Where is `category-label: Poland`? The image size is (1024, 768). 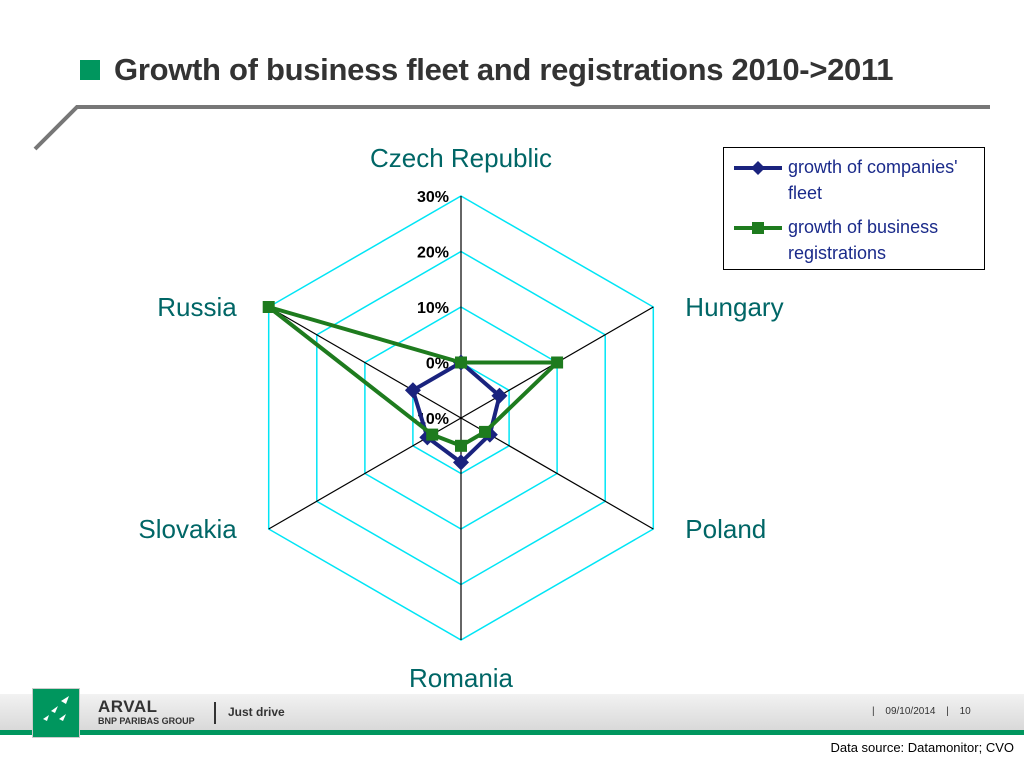 category-label: Poland is located at coordinates (725, 529).